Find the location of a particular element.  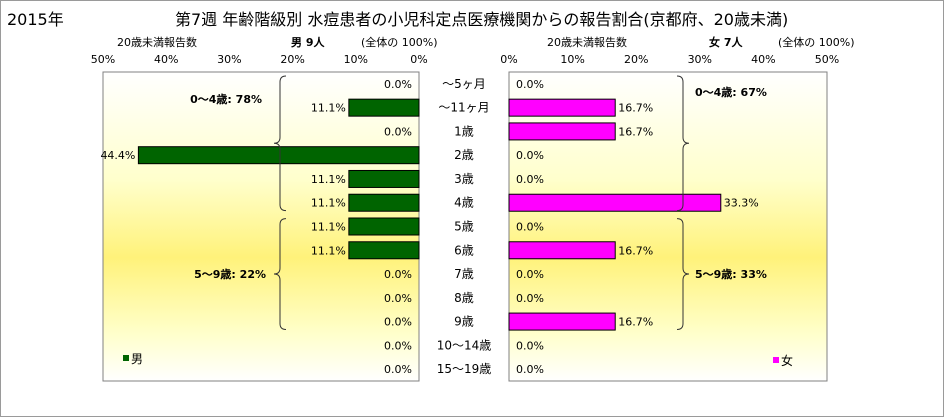

female-legend-swatch is located at coordinates (776, 360).